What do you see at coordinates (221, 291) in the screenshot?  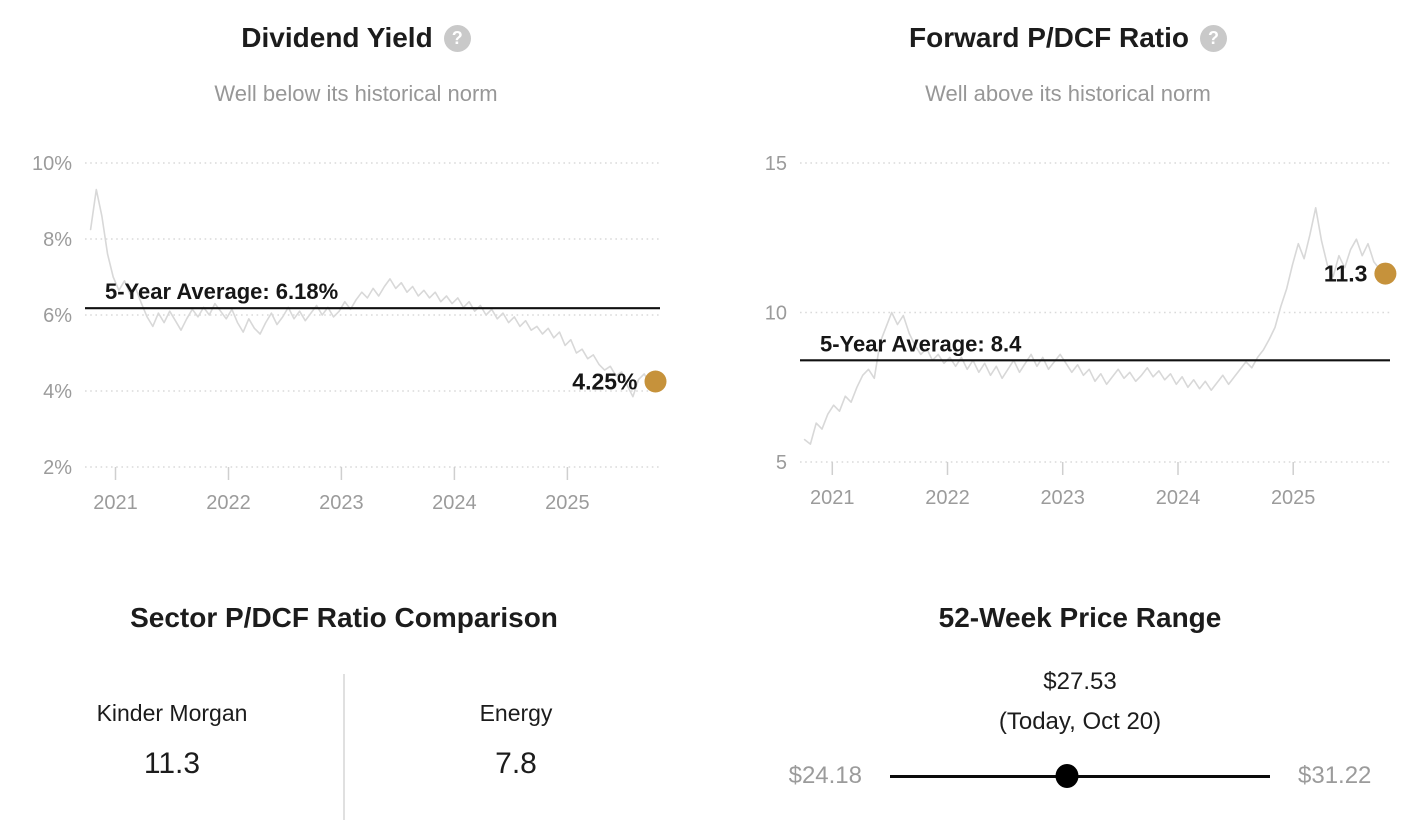 I see `average-label: 5-Year Average: 6.18%` at bounding box center [221, 291].